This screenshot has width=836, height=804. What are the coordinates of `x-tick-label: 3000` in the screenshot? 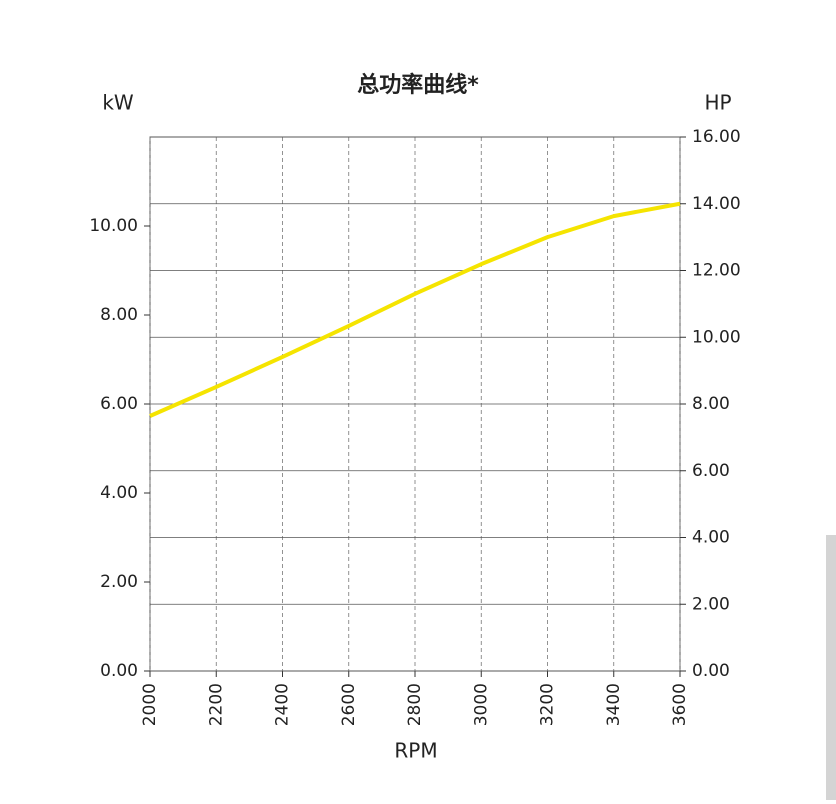 It's located at (481, 704).